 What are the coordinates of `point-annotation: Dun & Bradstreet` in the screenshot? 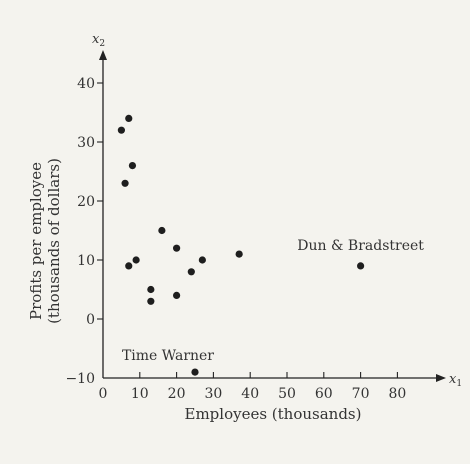 It's located at (360, 246).